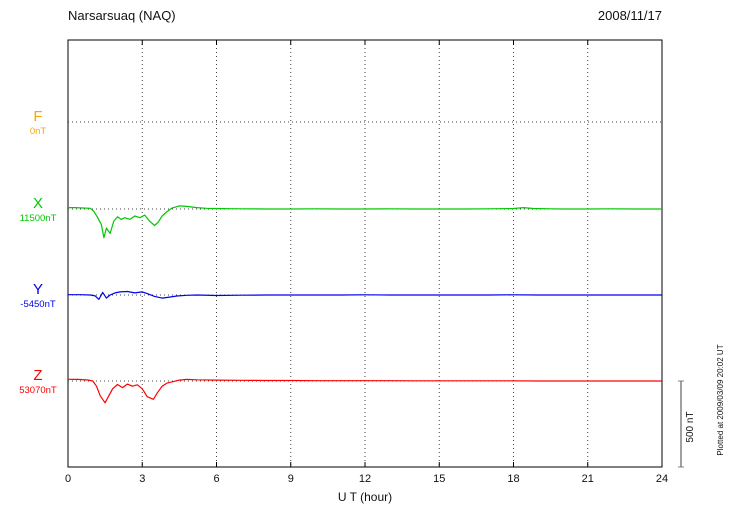 The height and width of the screenshot is (520, 730). What do you see at coordinates (364, 391) in the screenshot?
I see `trace-z` at bounding box center [364, 391].